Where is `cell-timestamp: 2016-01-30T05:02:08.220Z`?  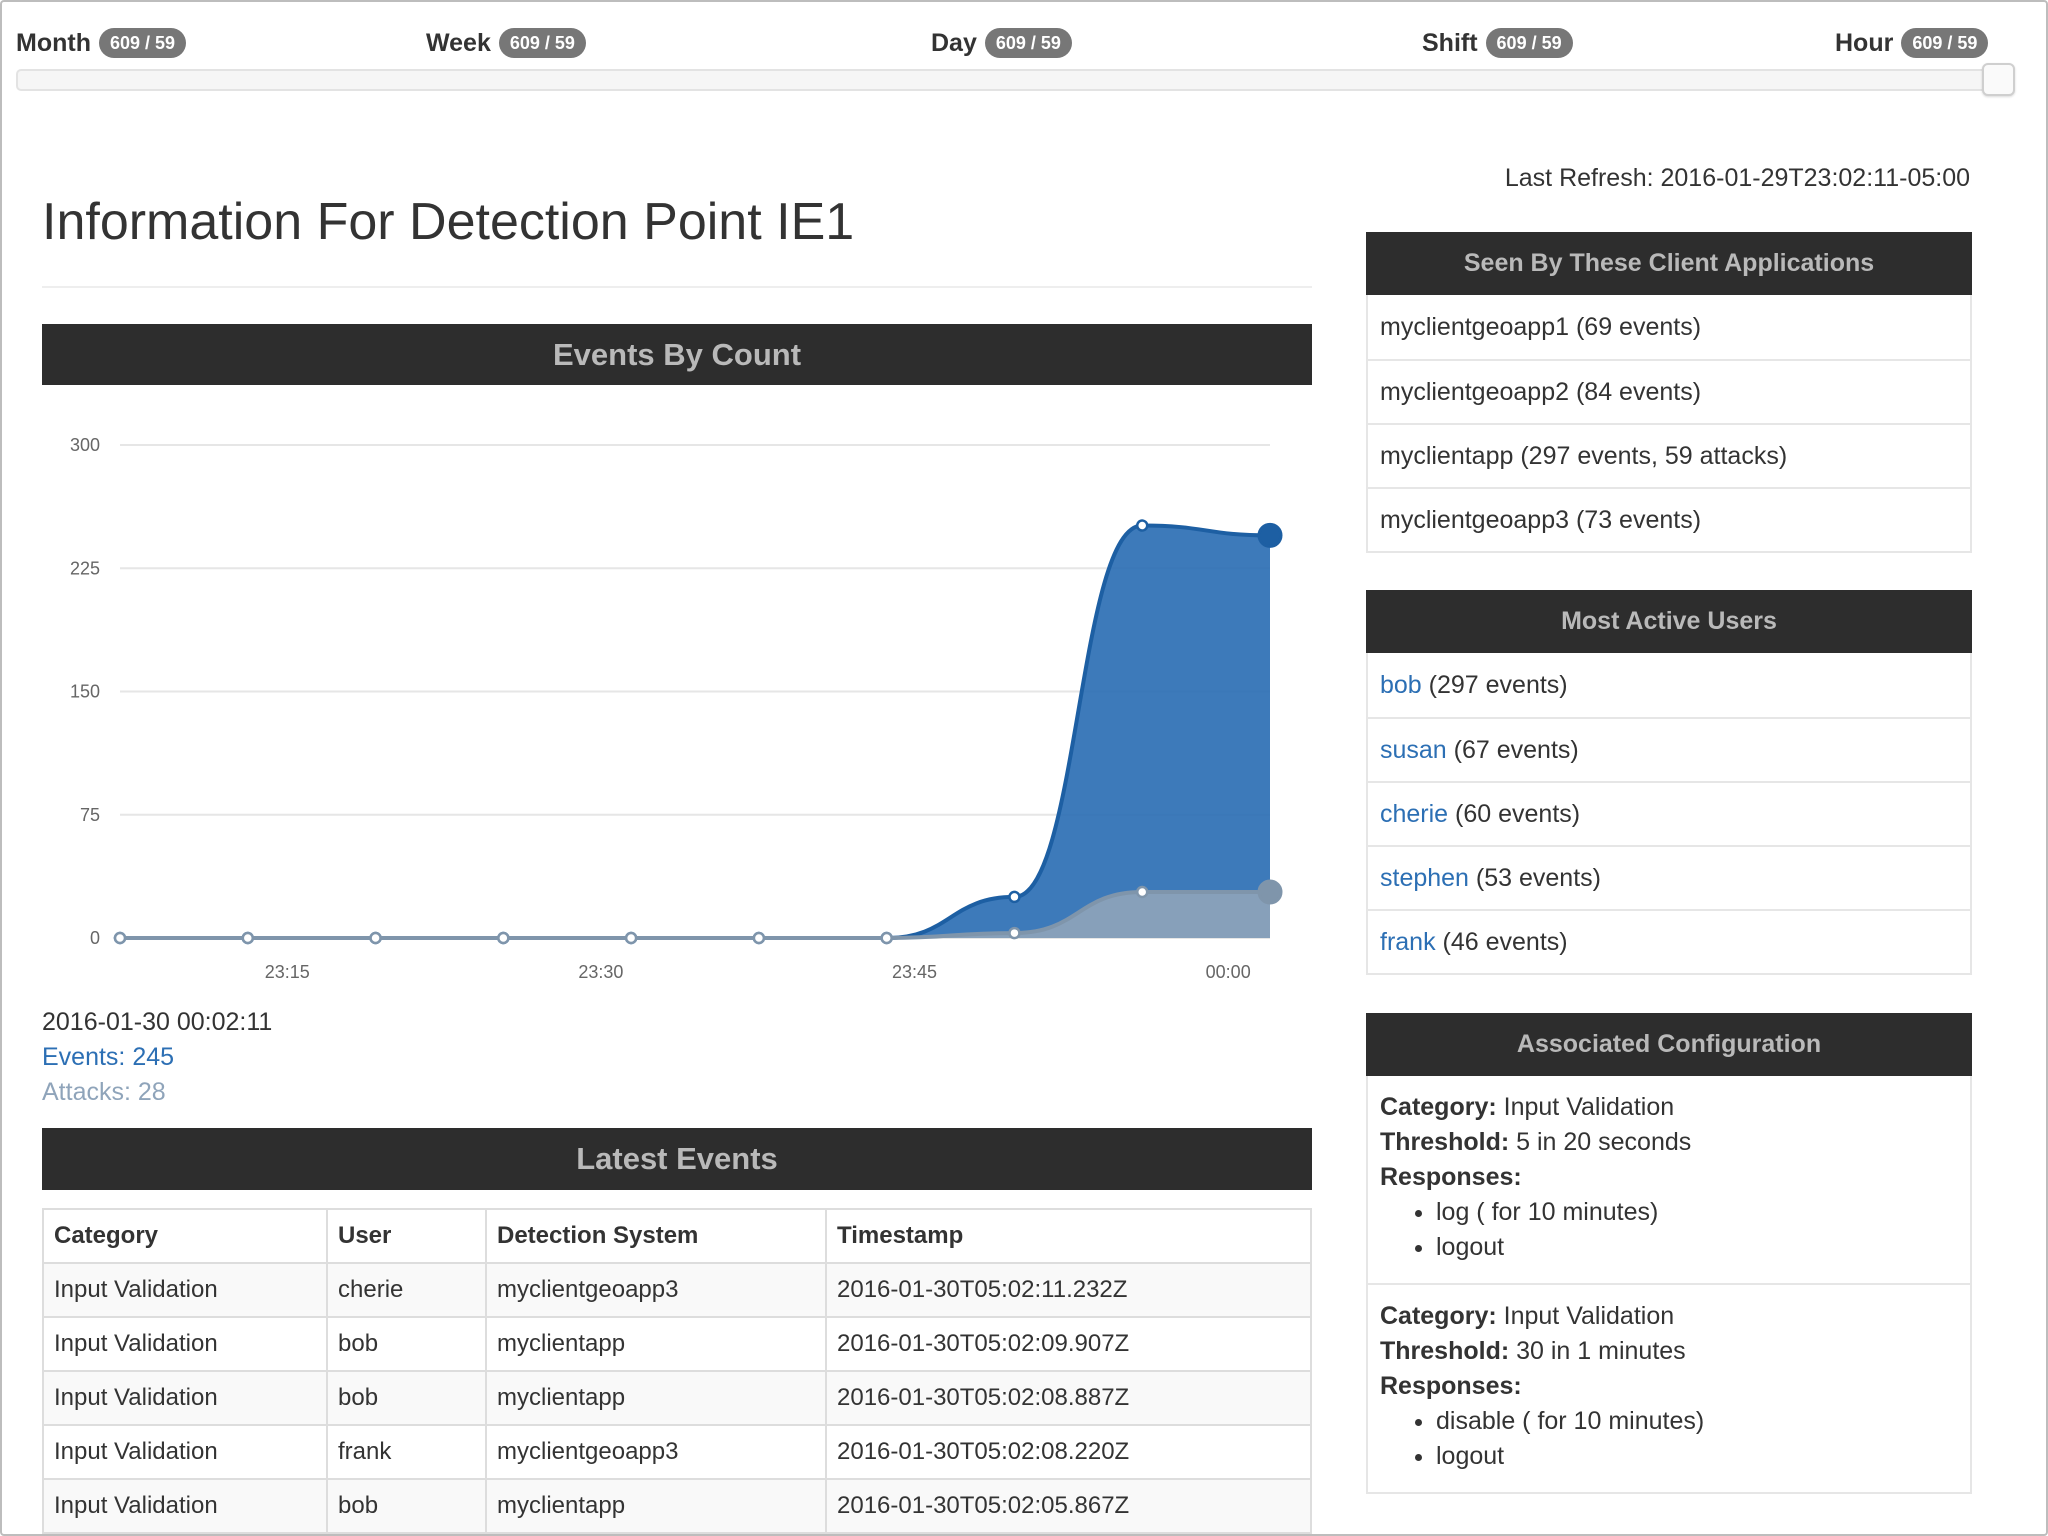
cell-timestamp: 2016-01-30T05:02:08.220Z is located at coordinates (1068, 1452).